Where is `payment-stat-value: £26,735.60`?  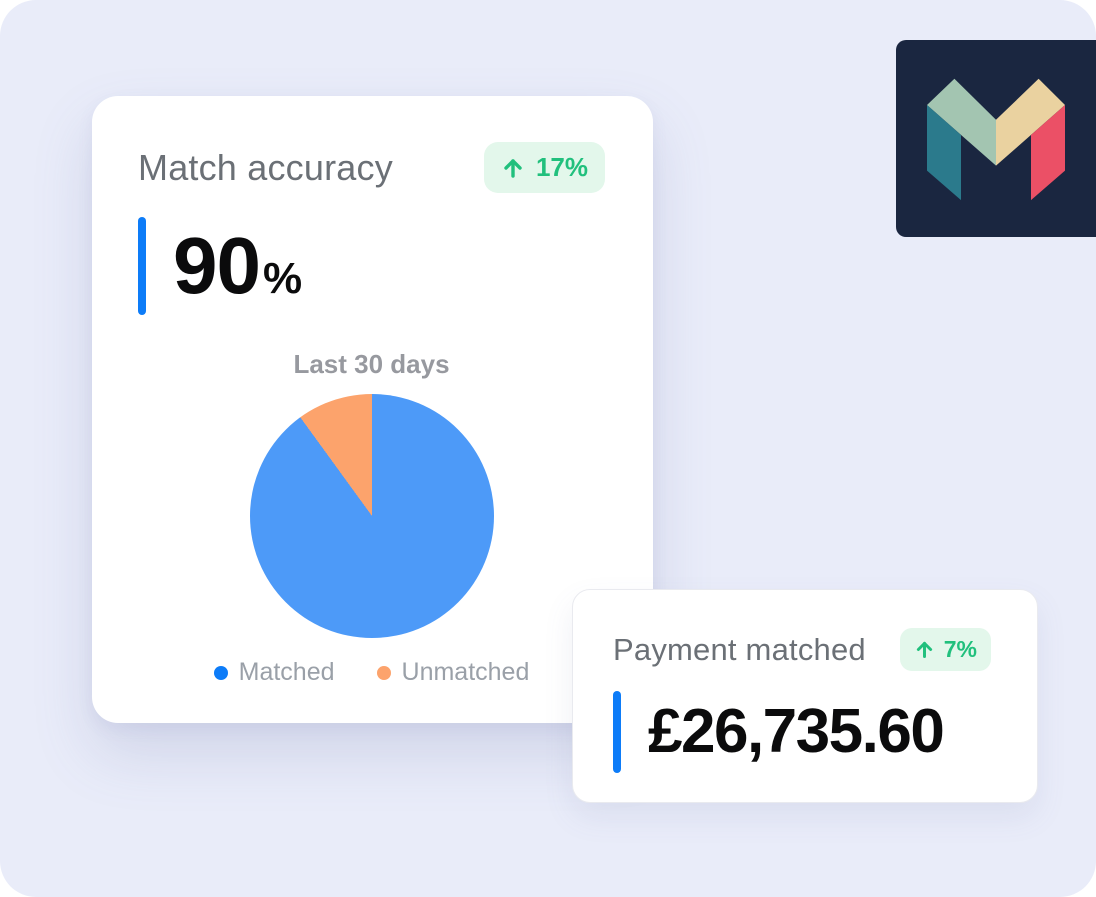 payment-stat-value: £26,735.60 is located at coordinates (796, 731).